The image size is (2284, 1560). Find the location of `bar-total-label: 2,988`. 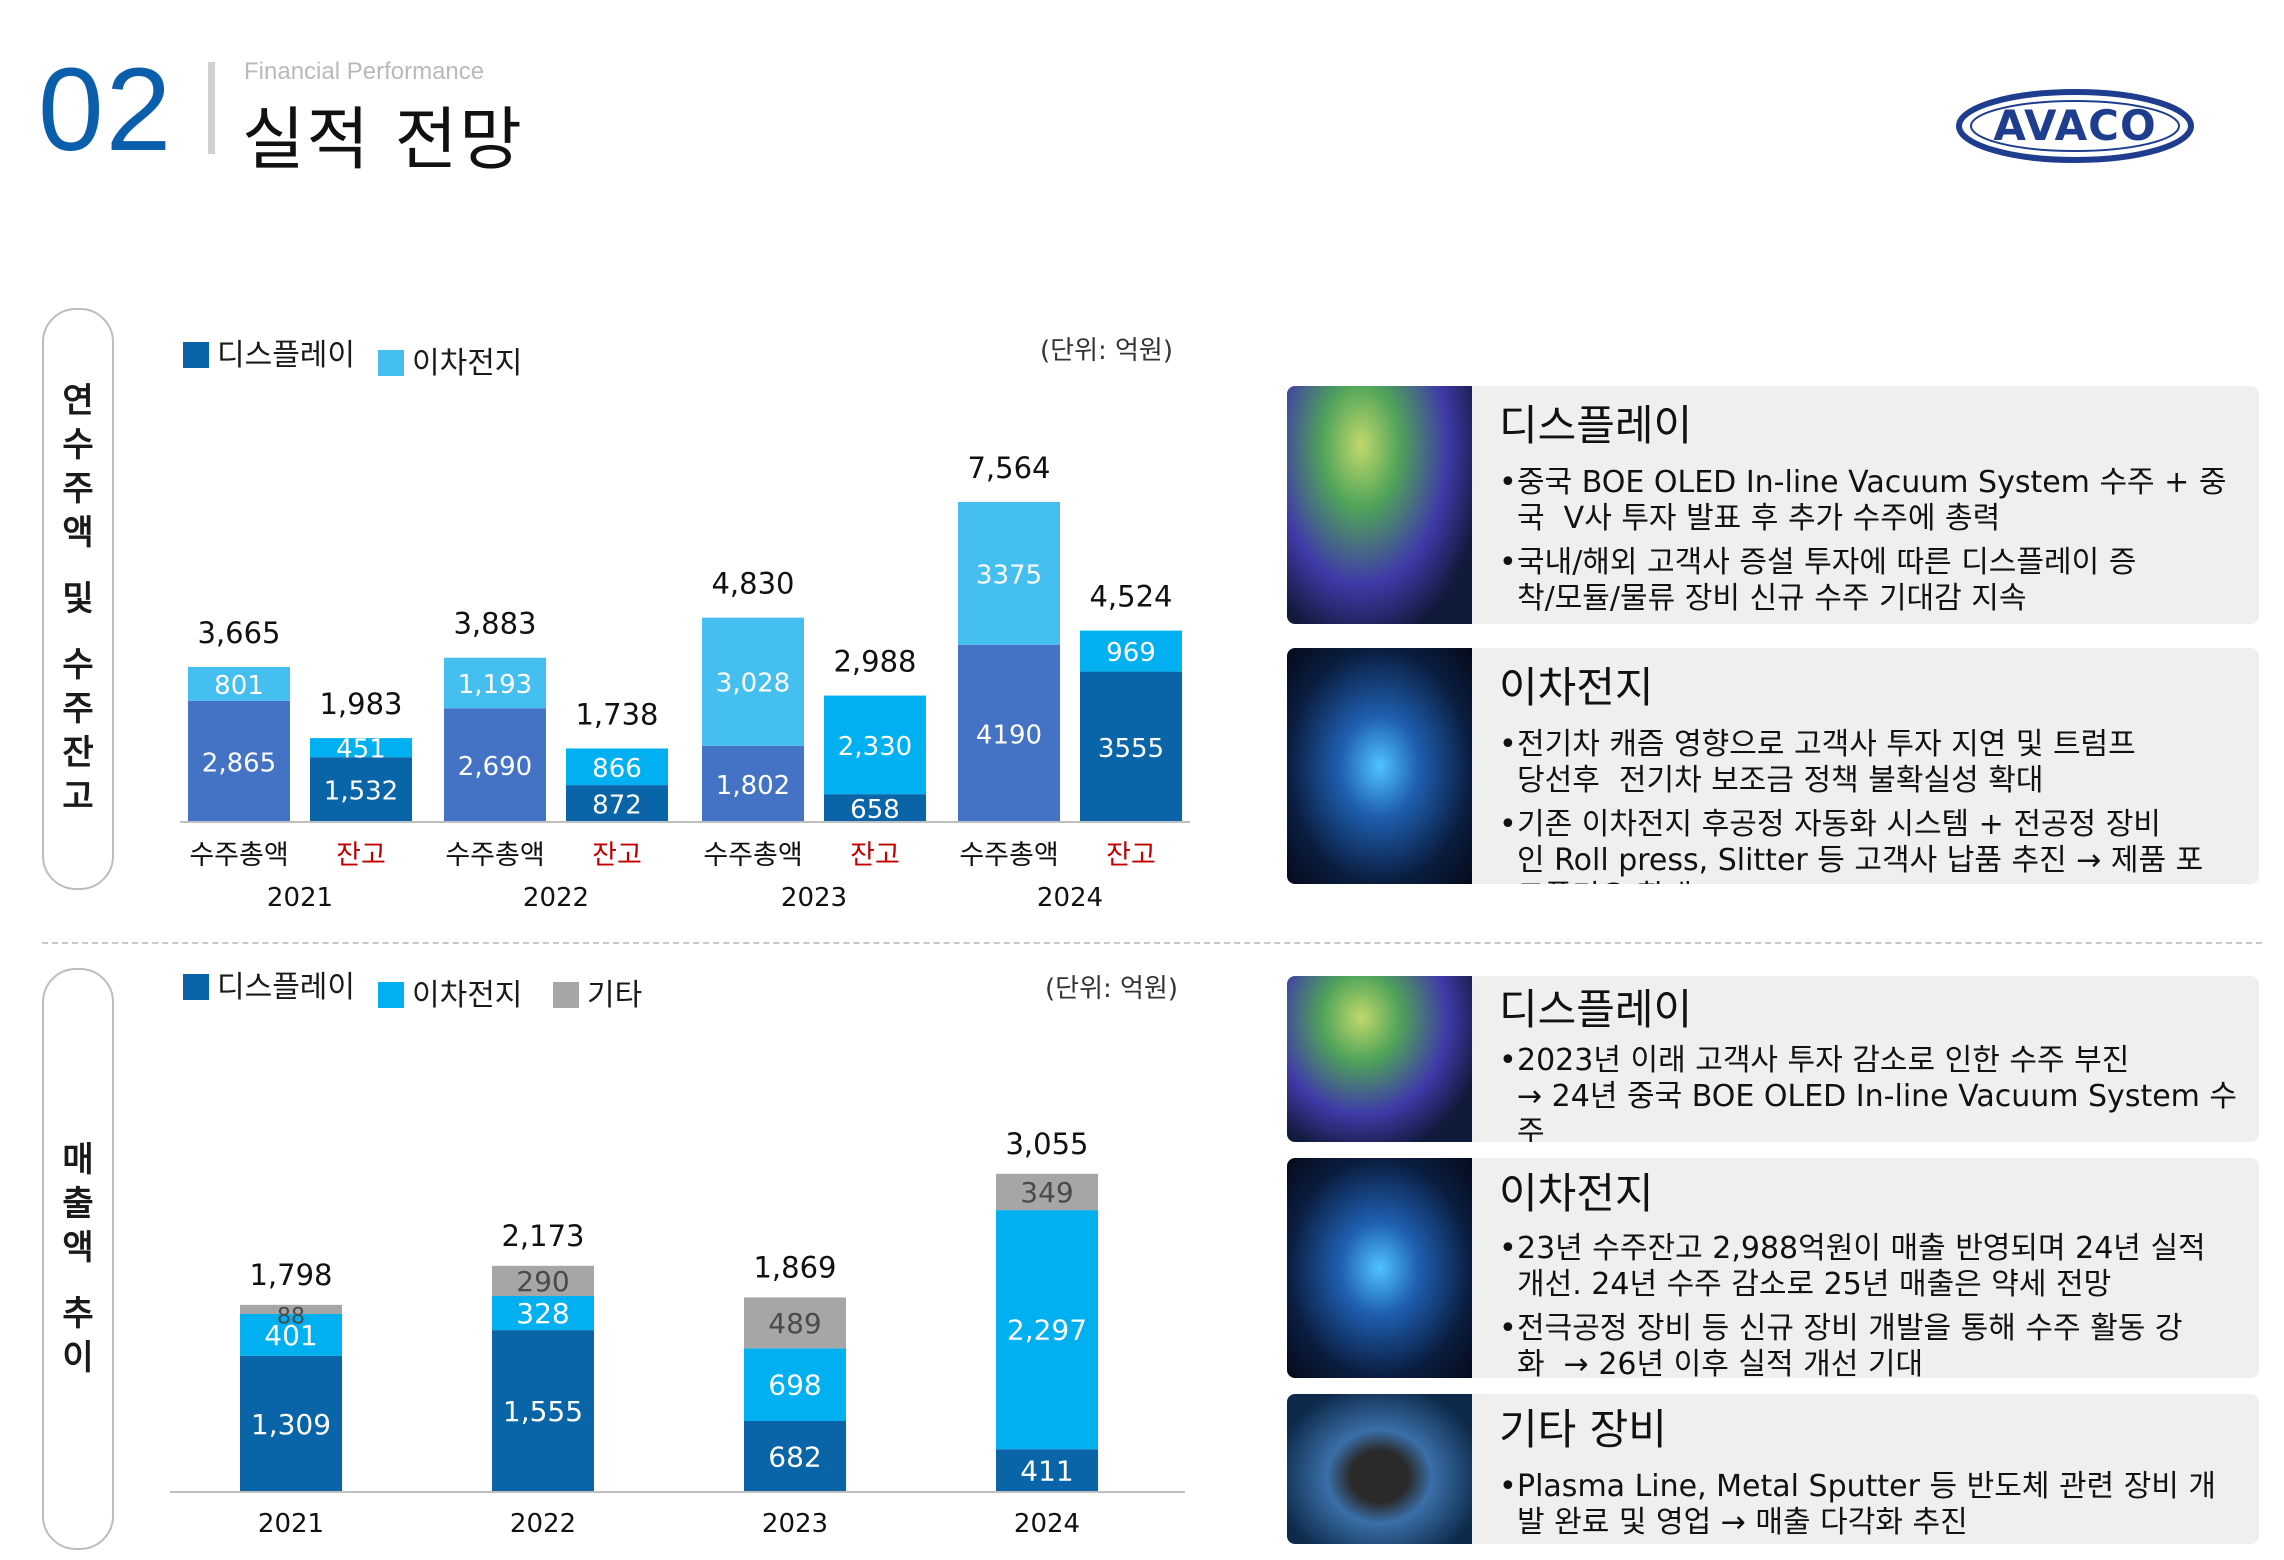

bar-total-label: 2,988 is located at coordinates (874, 662).